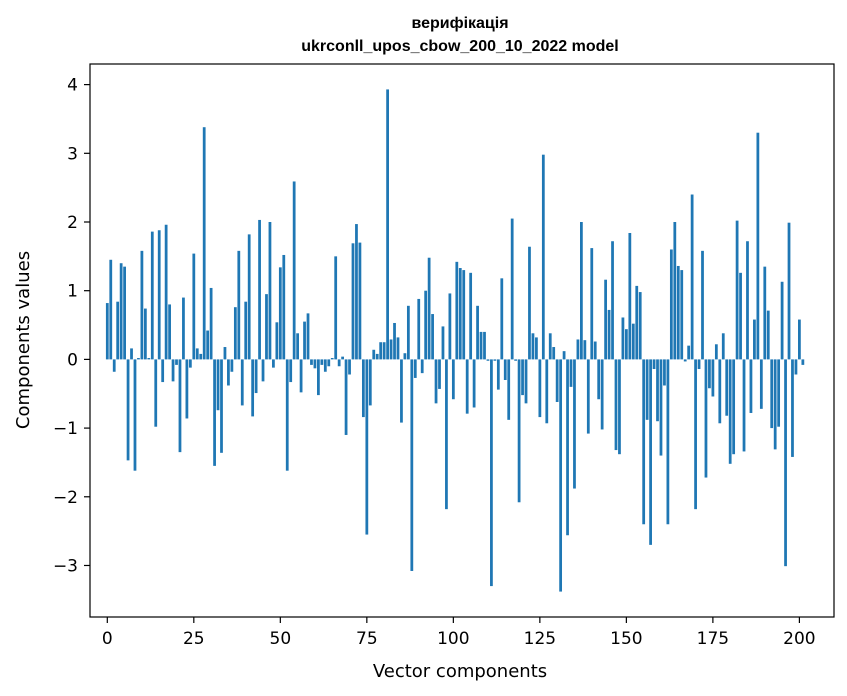 The image size is (847, 696). What do you see at coordinates (459, 46) in the screenshot?
I see `chart-subtitle: ukrconll_upos_cbow_200_10_2022 model` at bounding box center [459, 46].